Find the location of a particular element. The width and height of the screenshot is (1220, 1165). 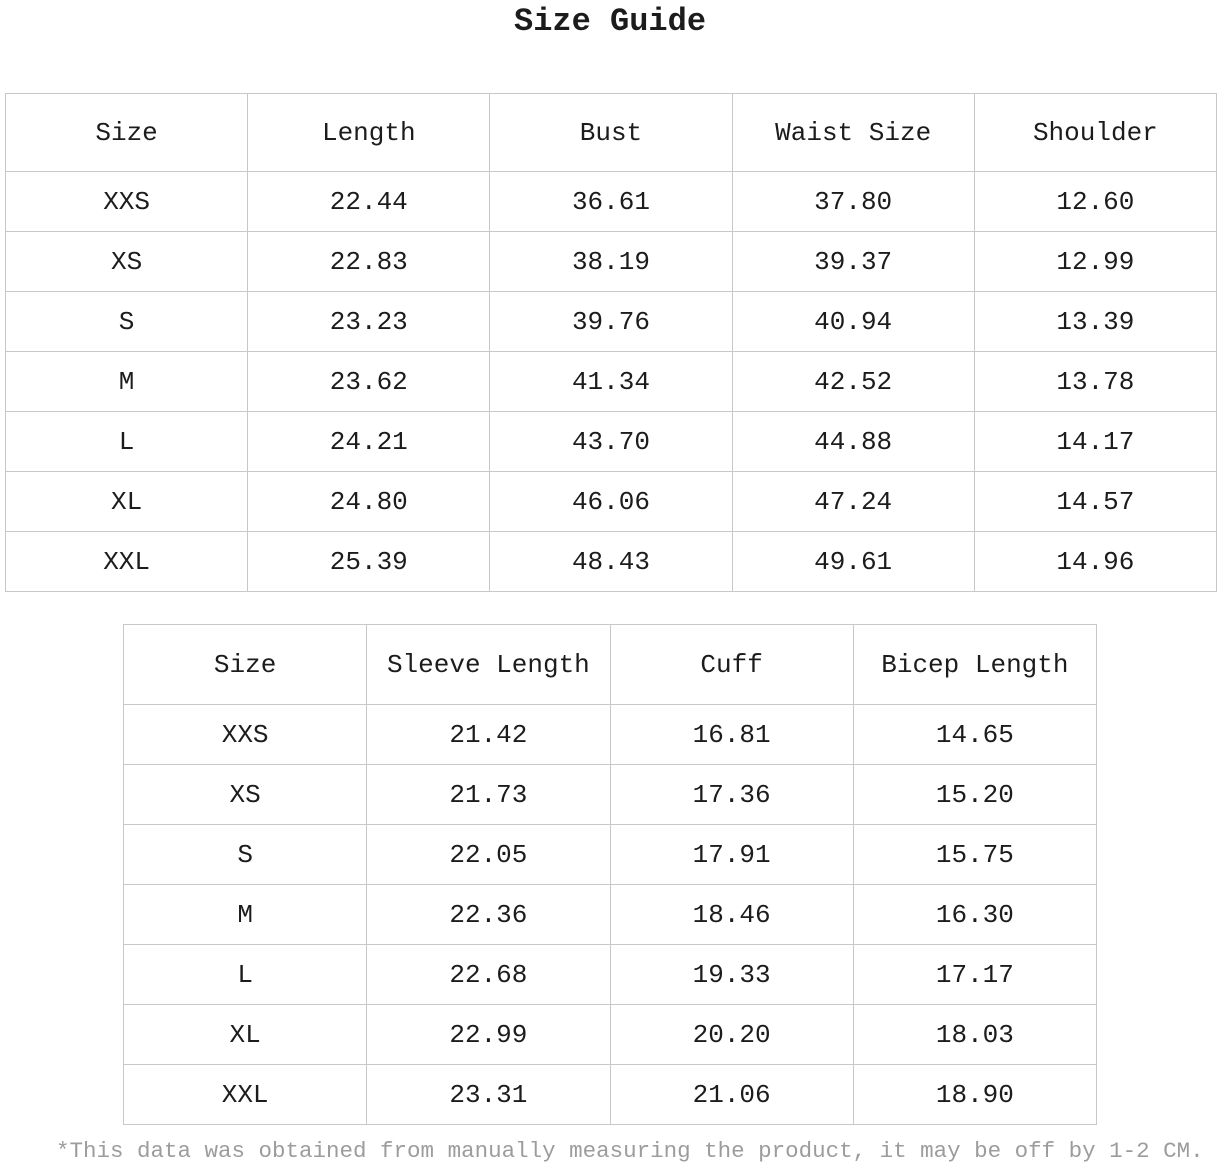

column-header-sleeve-length: Sleeve Length is located at coordinates (488, 664).